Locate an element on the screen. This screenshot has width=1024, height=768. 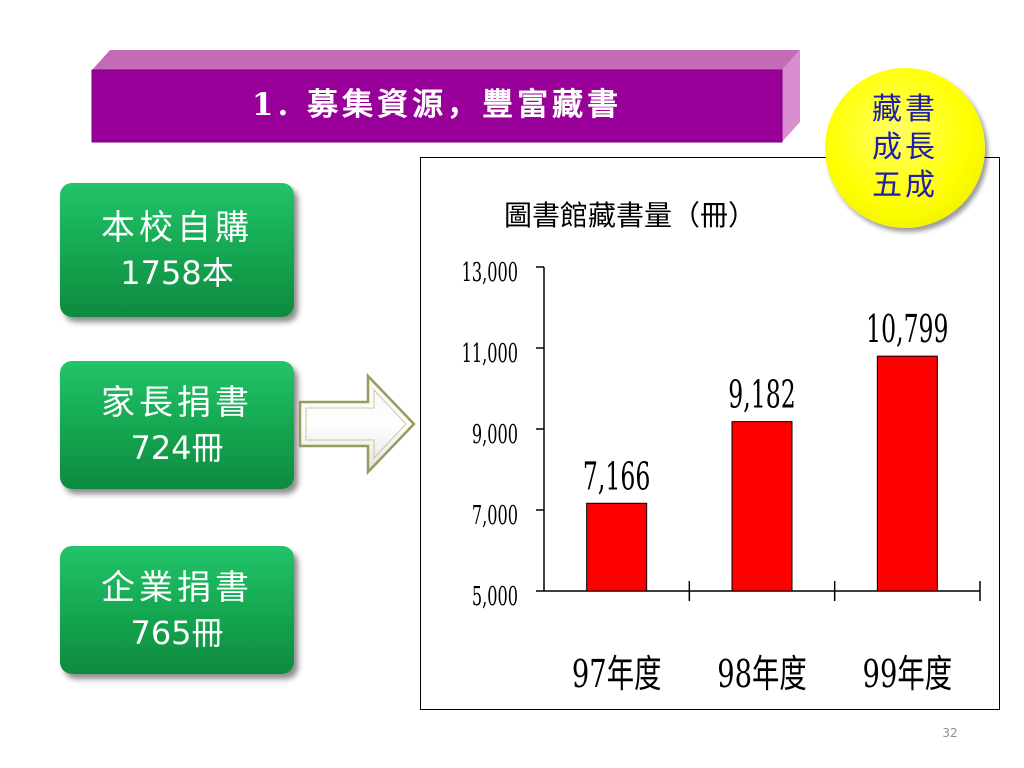
title-banner is located at coordinates (445, 96).